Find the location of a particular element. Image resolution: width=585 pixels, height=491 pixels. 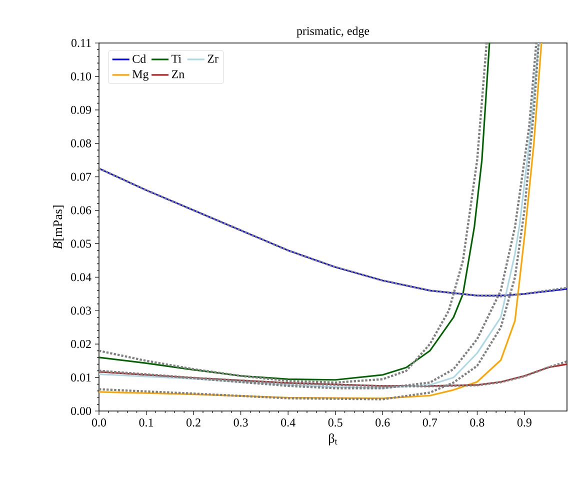

x-tick-label: 0.4 is located at coordinates (288, 422).